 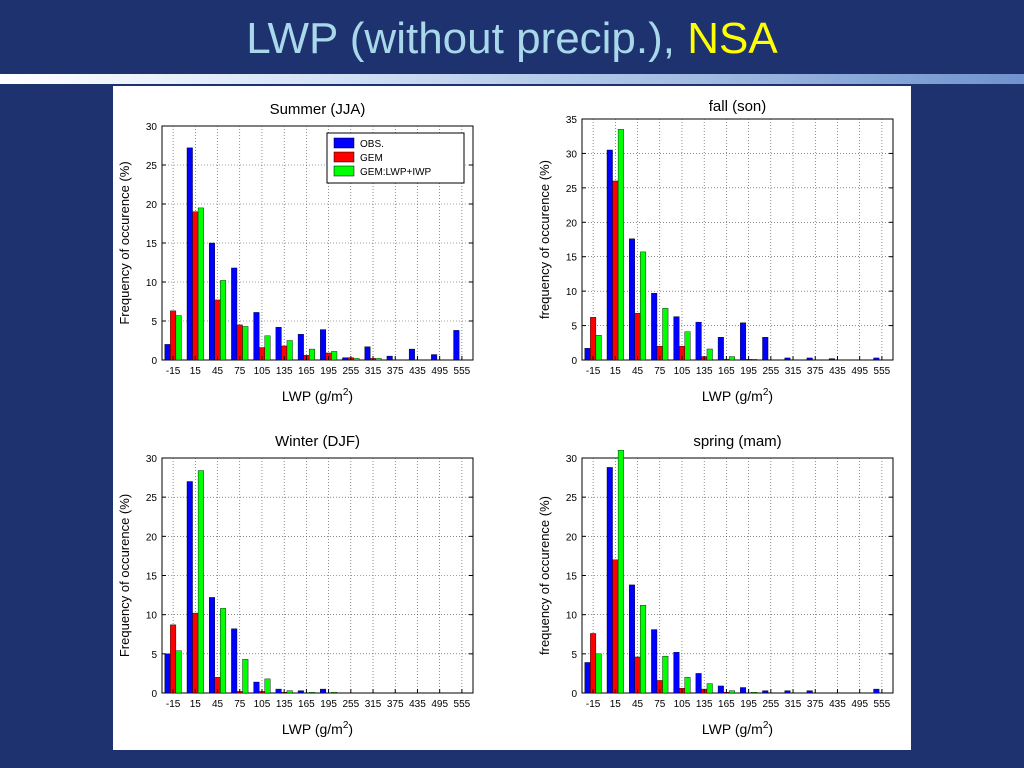 I want to click on slide-title-main: LWP (without precip.),, so click(x=461, y=38).